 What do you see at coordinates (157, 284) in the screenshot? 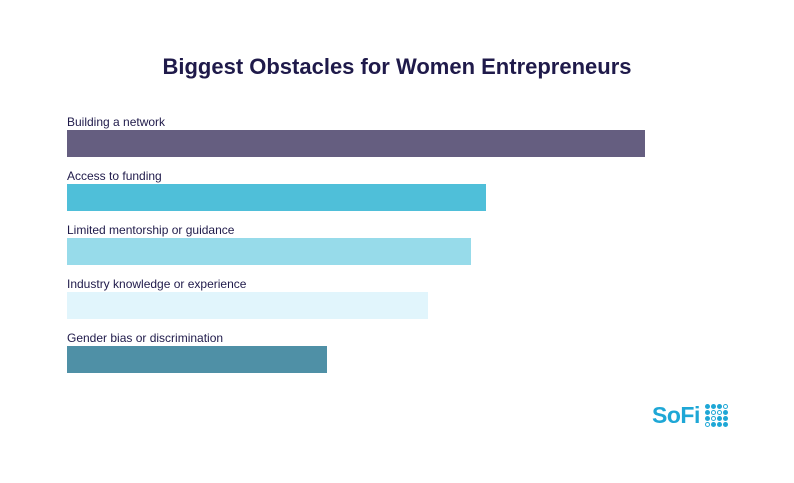
I see `bar-label: Industry knowledge or experience` at bounding box center [157, 284].